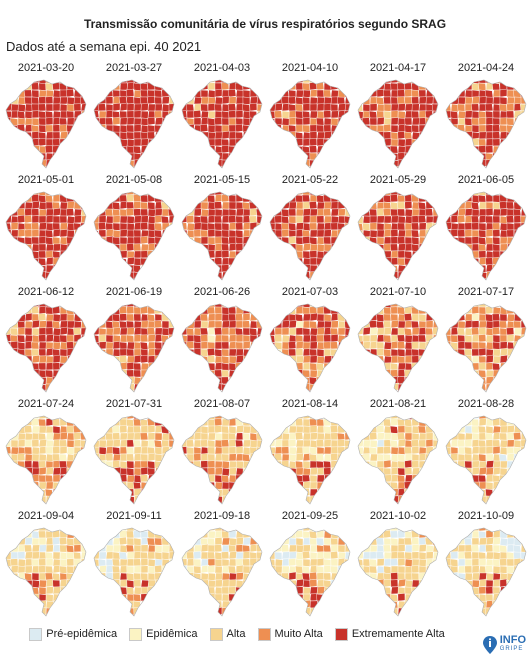 The width and height of the screenshot is (530, 662). Describe the element at coordinates (398, 229) in the screenshot. I see `map-panel: 2021-05-29` at that location.